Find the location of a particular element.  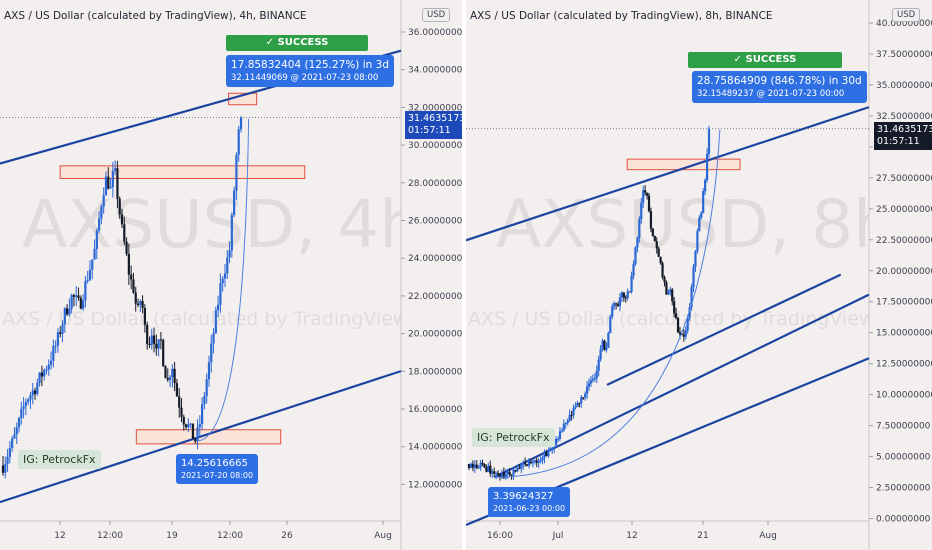

y-tick-label: 10.00000000 is located at coordinates (904, 396).